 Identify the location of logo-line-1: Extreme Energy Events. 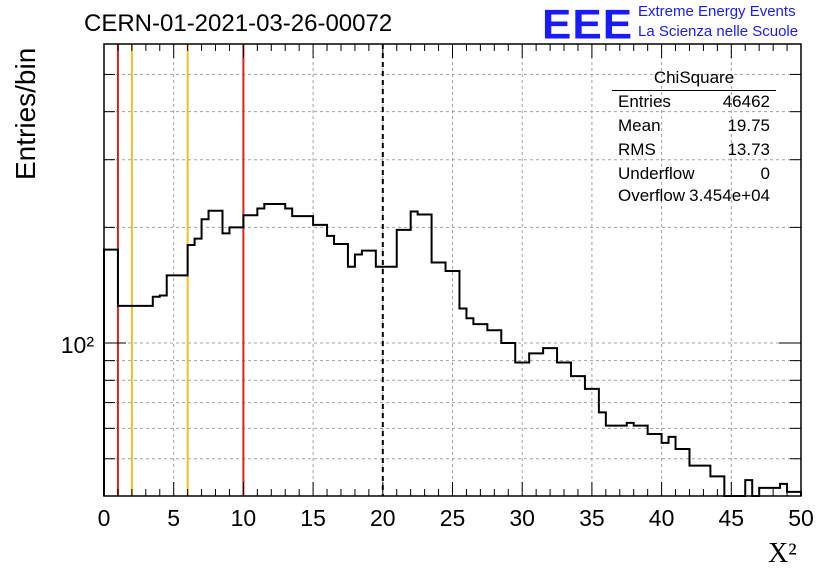
(717, 11).